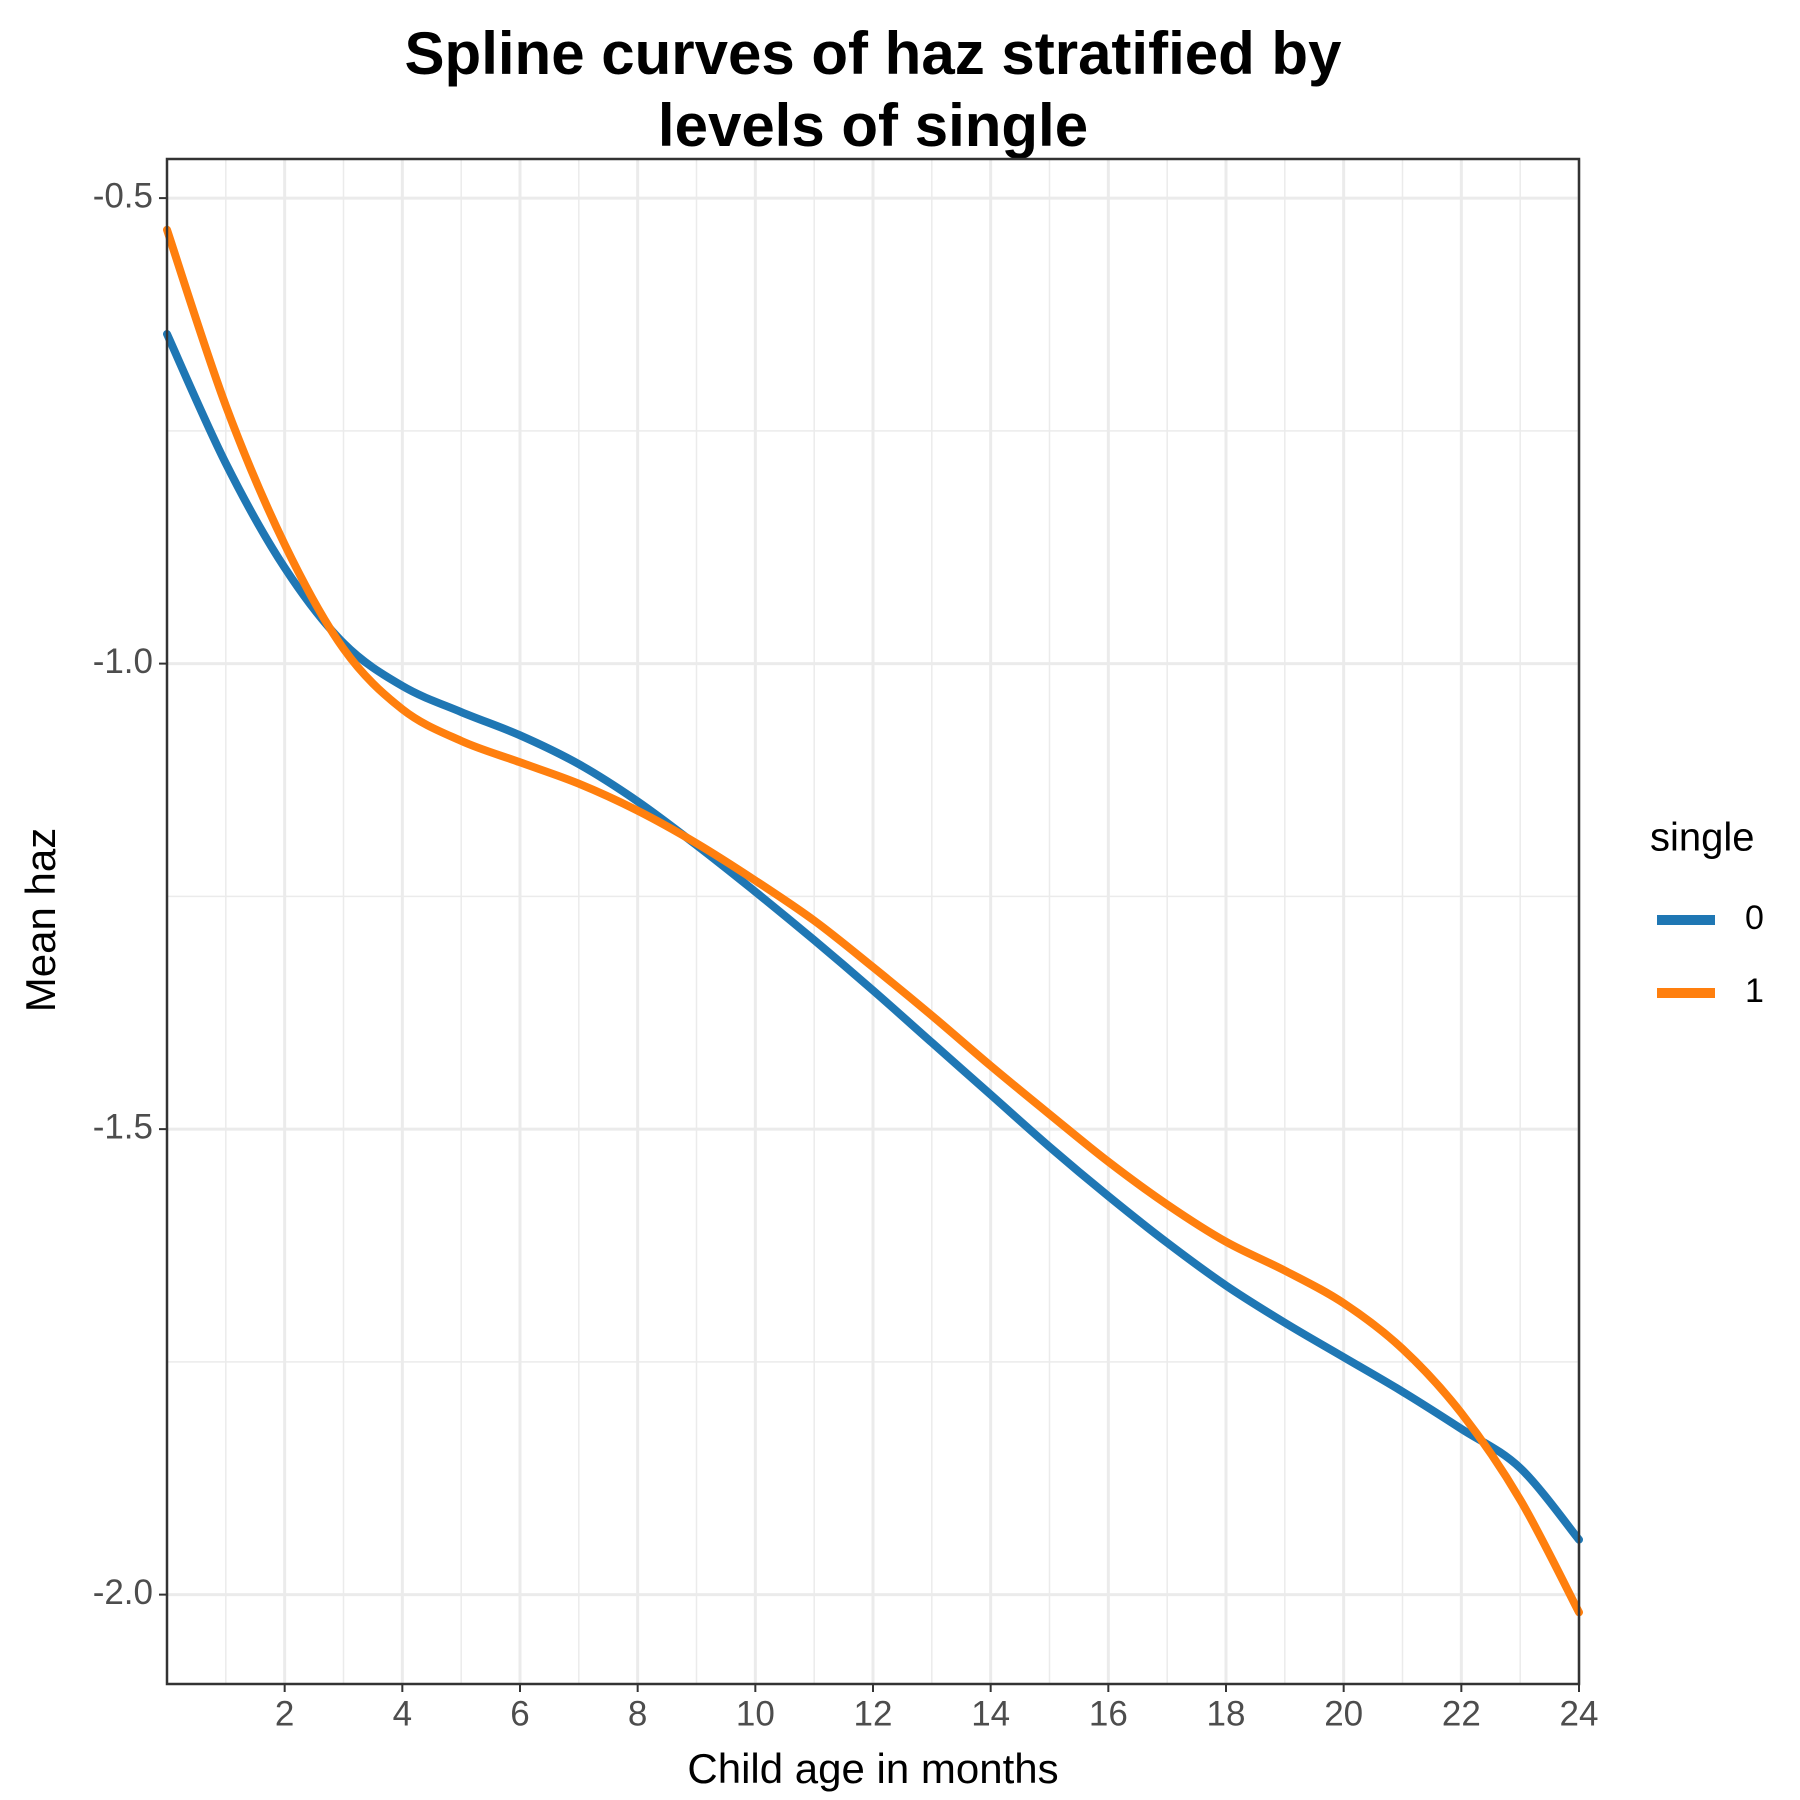 The width and height of the screenshot is (1800, 1800). I want to click on legend-title: single, so click(1702, 838).